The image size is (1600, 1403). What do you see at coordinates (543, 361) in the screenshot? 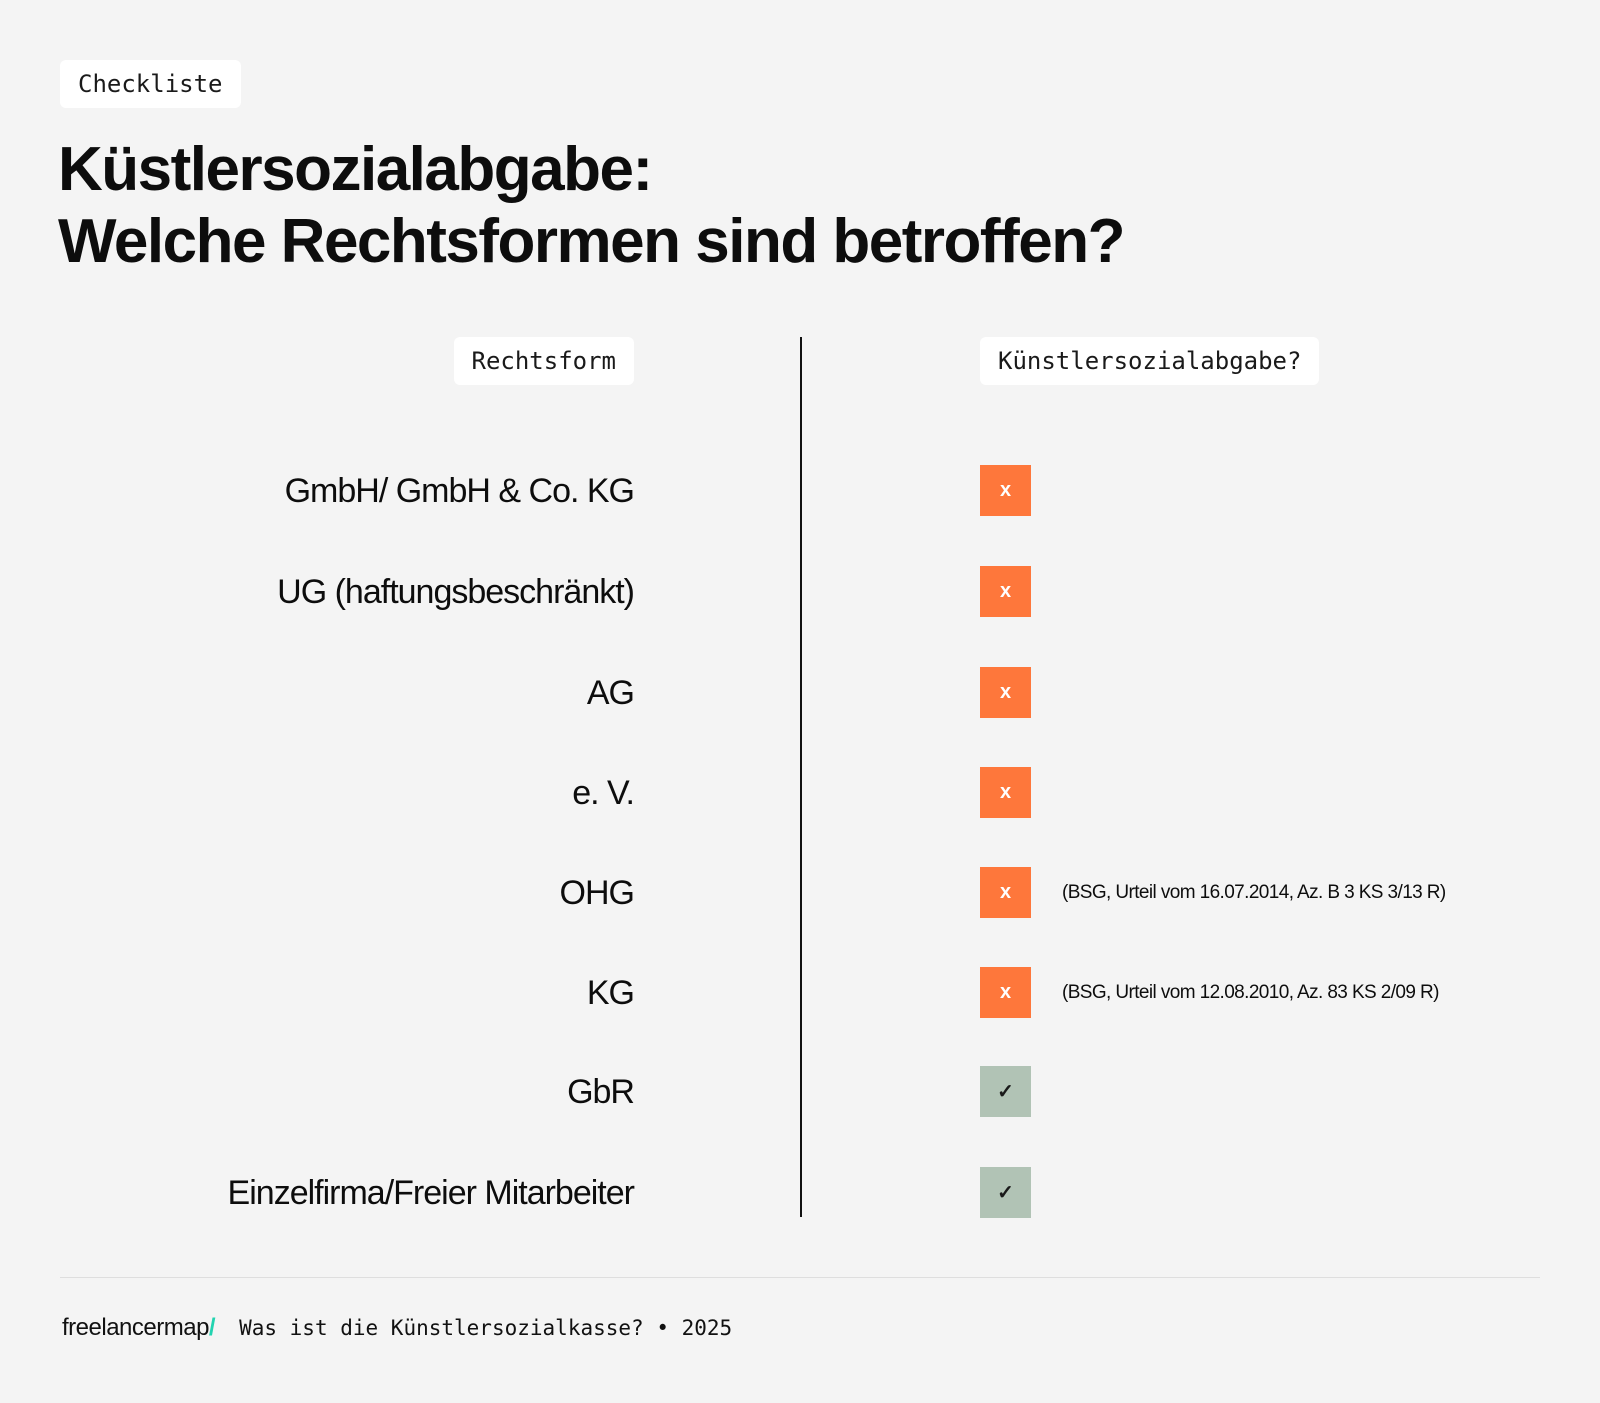
I see `column-header-rechtsform: Rechtsform` at bounding box center [543, 361].